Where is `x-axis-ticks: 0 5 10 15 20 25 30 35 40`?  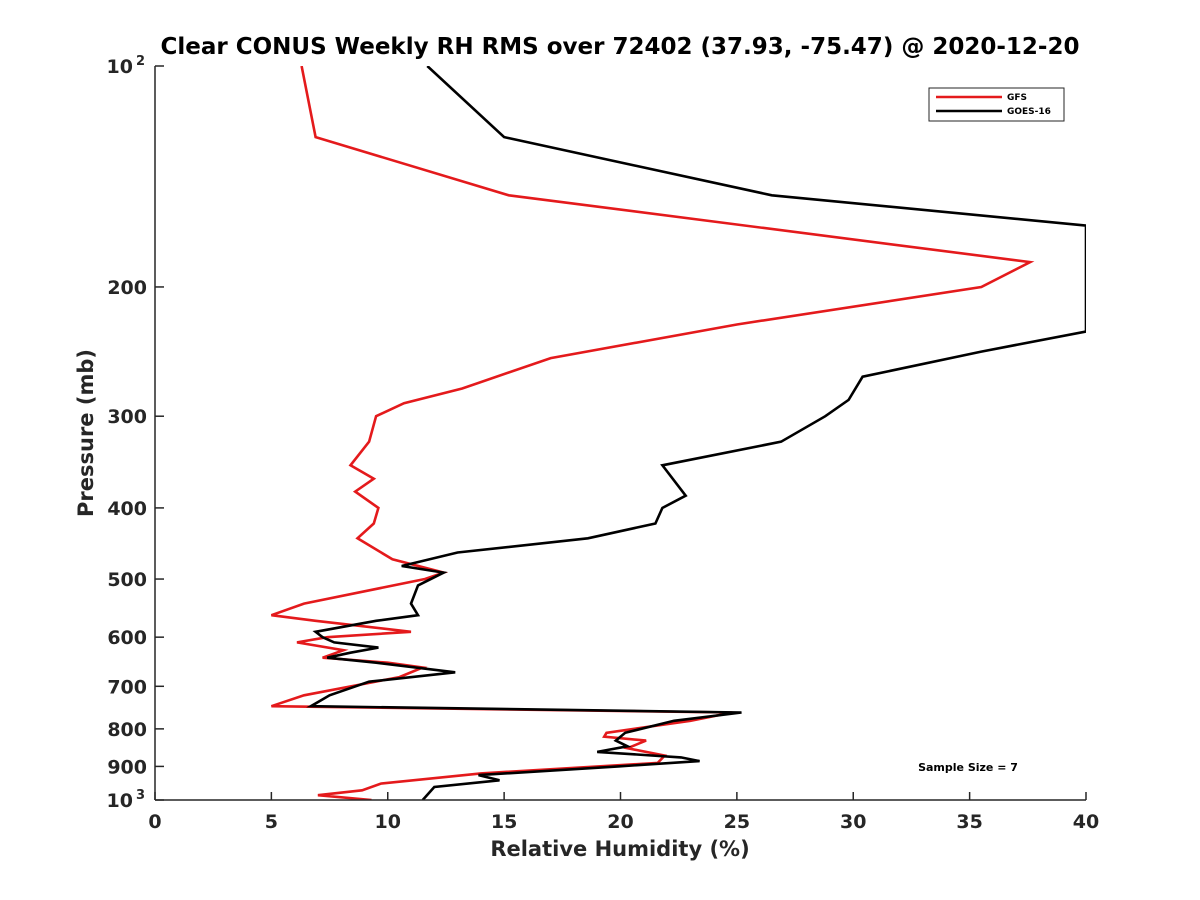
x-axis-ticks: 0 5 10 15 20 25 30 35 40 is located at coordinates (623, 812).